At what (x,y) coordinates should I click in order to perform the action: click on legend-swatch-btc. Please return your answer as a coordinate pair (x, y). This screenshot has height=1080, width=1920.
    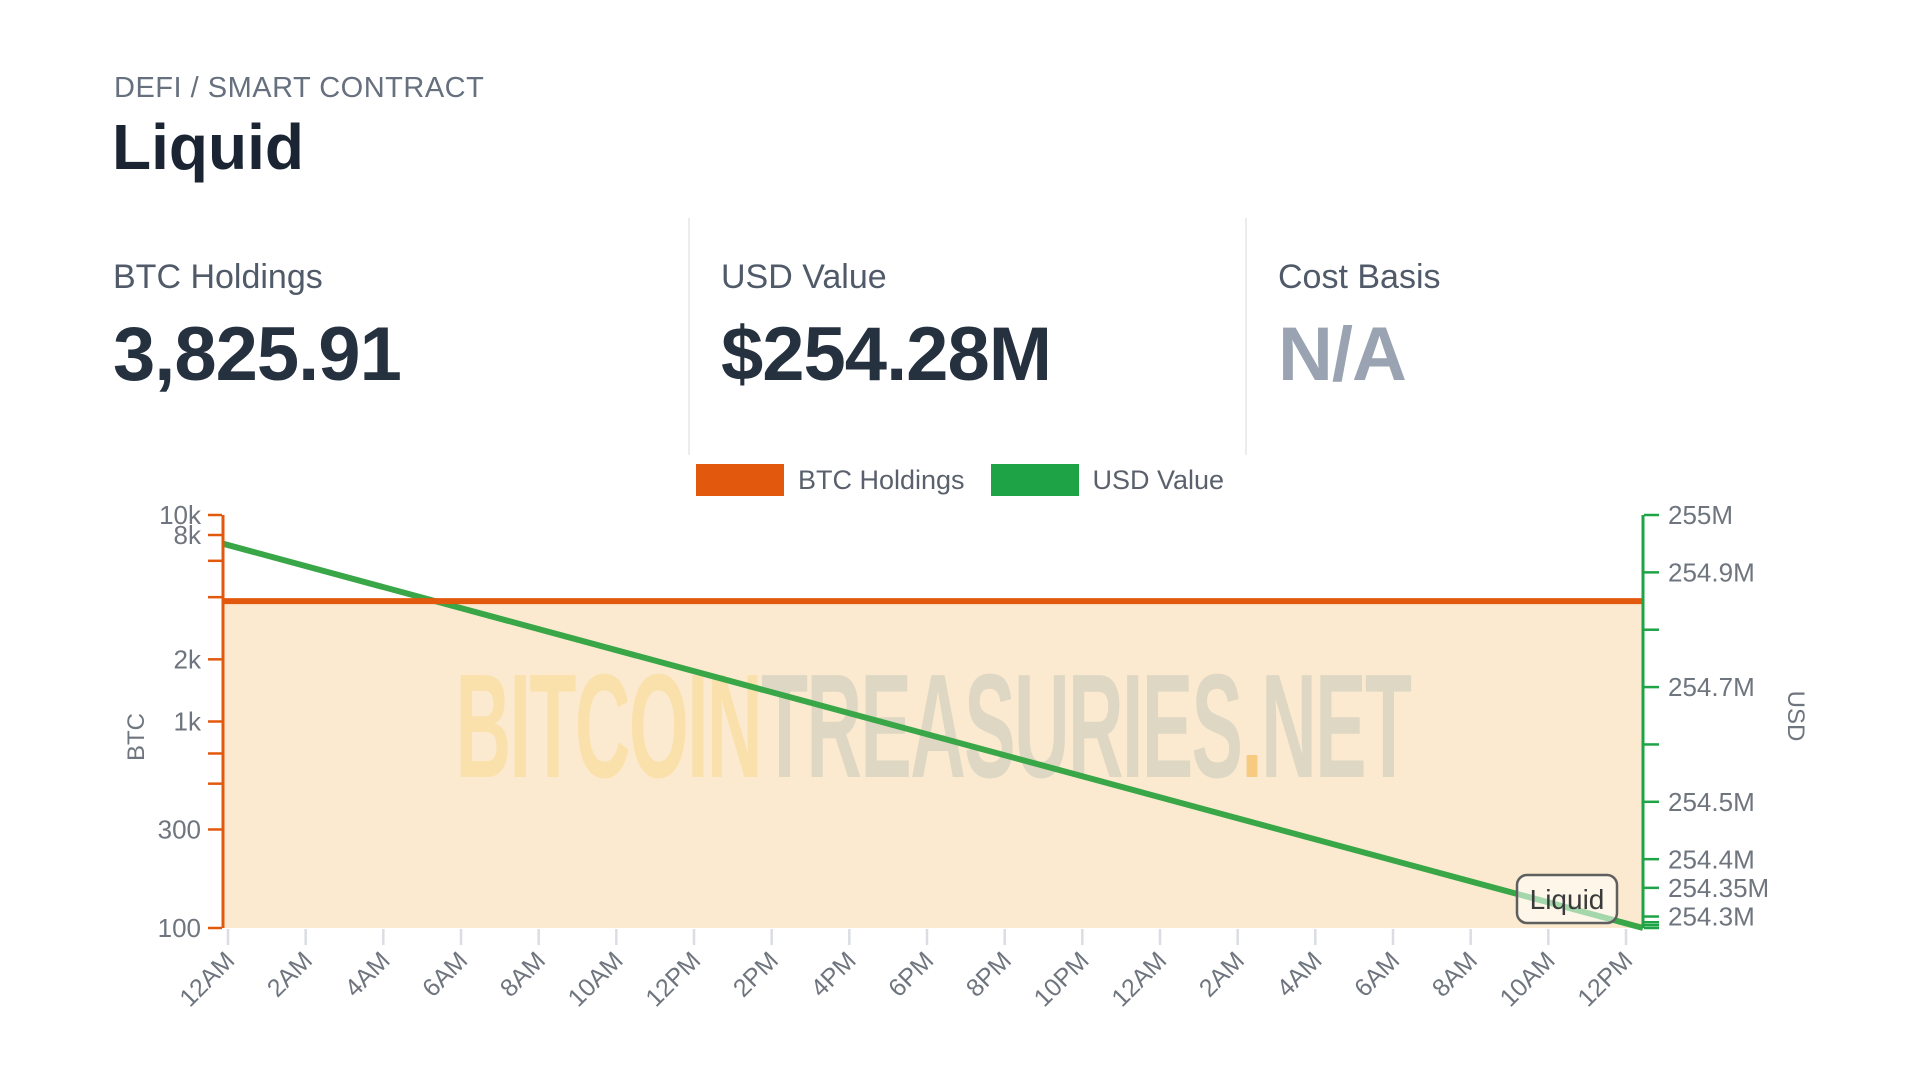
    Looking at the image, I should click on (739, 480).